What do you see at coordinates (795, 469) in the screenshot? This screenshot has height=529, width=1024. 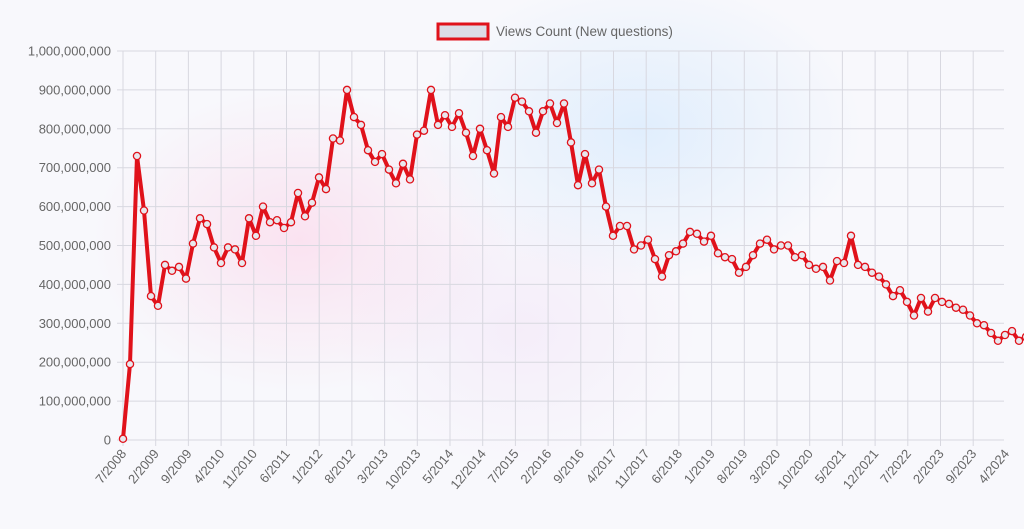 I see `x-tick-label: 10/2020` at bounding box center [795, 469].